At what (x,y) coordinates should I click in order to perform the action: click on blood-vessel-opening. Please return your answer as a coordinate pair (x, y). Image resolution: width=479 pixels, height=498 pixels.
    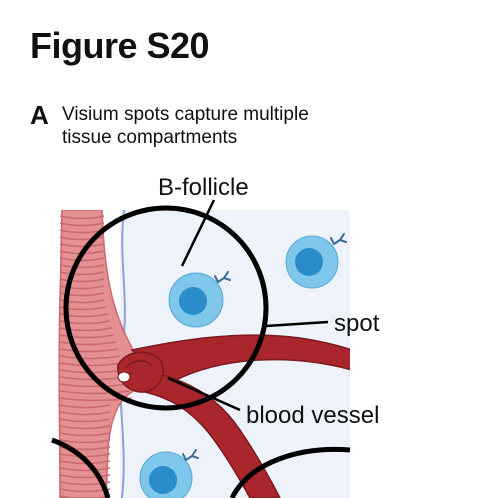
    Looking at the image, I should click on (124, 377).